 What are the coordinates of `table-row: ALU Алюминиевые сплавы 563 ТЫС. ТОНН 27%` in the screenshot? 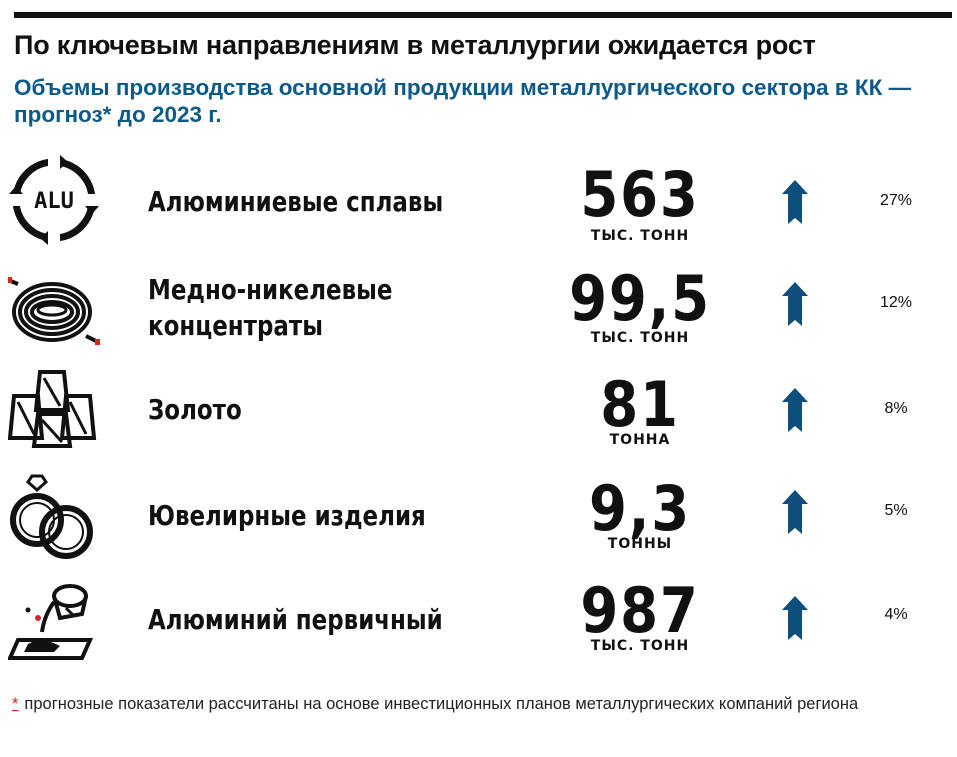 It's located at (478, 204).